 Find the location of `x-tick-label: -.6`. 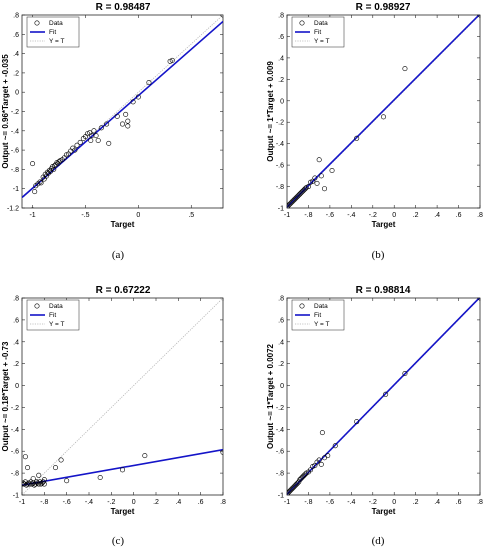

x-tick-label: -.6 is located at coordinates (330, 215).